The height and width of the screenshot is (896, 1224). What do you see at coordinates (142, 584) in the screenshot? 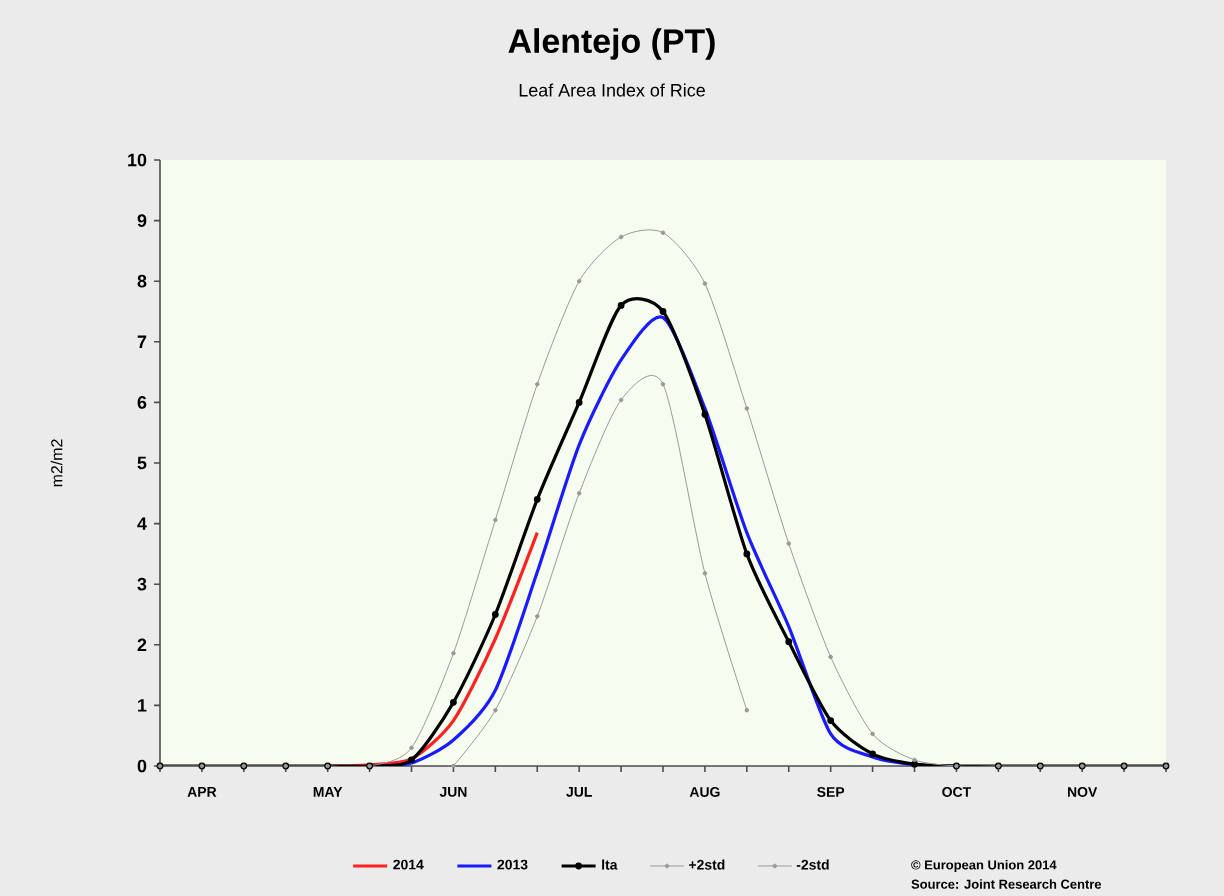
I see `y-tick-label: 3` at bounding box center [142, 584].